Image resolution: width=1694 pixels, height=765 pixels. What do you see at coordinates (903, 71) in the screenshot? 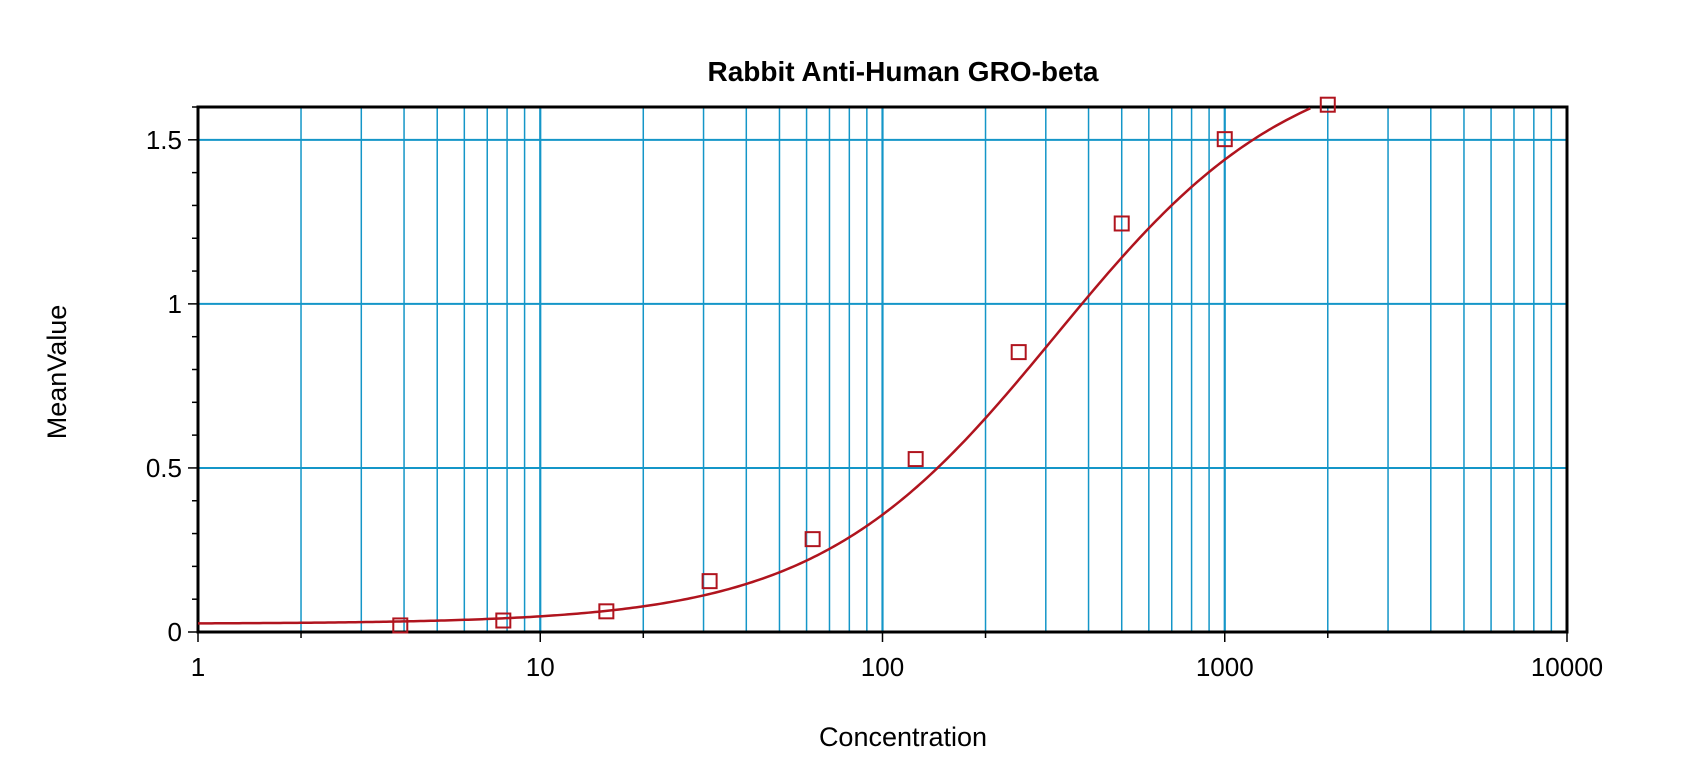
I see `chart-title: Rabbit Anti-Human GRO-beta` at bounding box center [903, 71].